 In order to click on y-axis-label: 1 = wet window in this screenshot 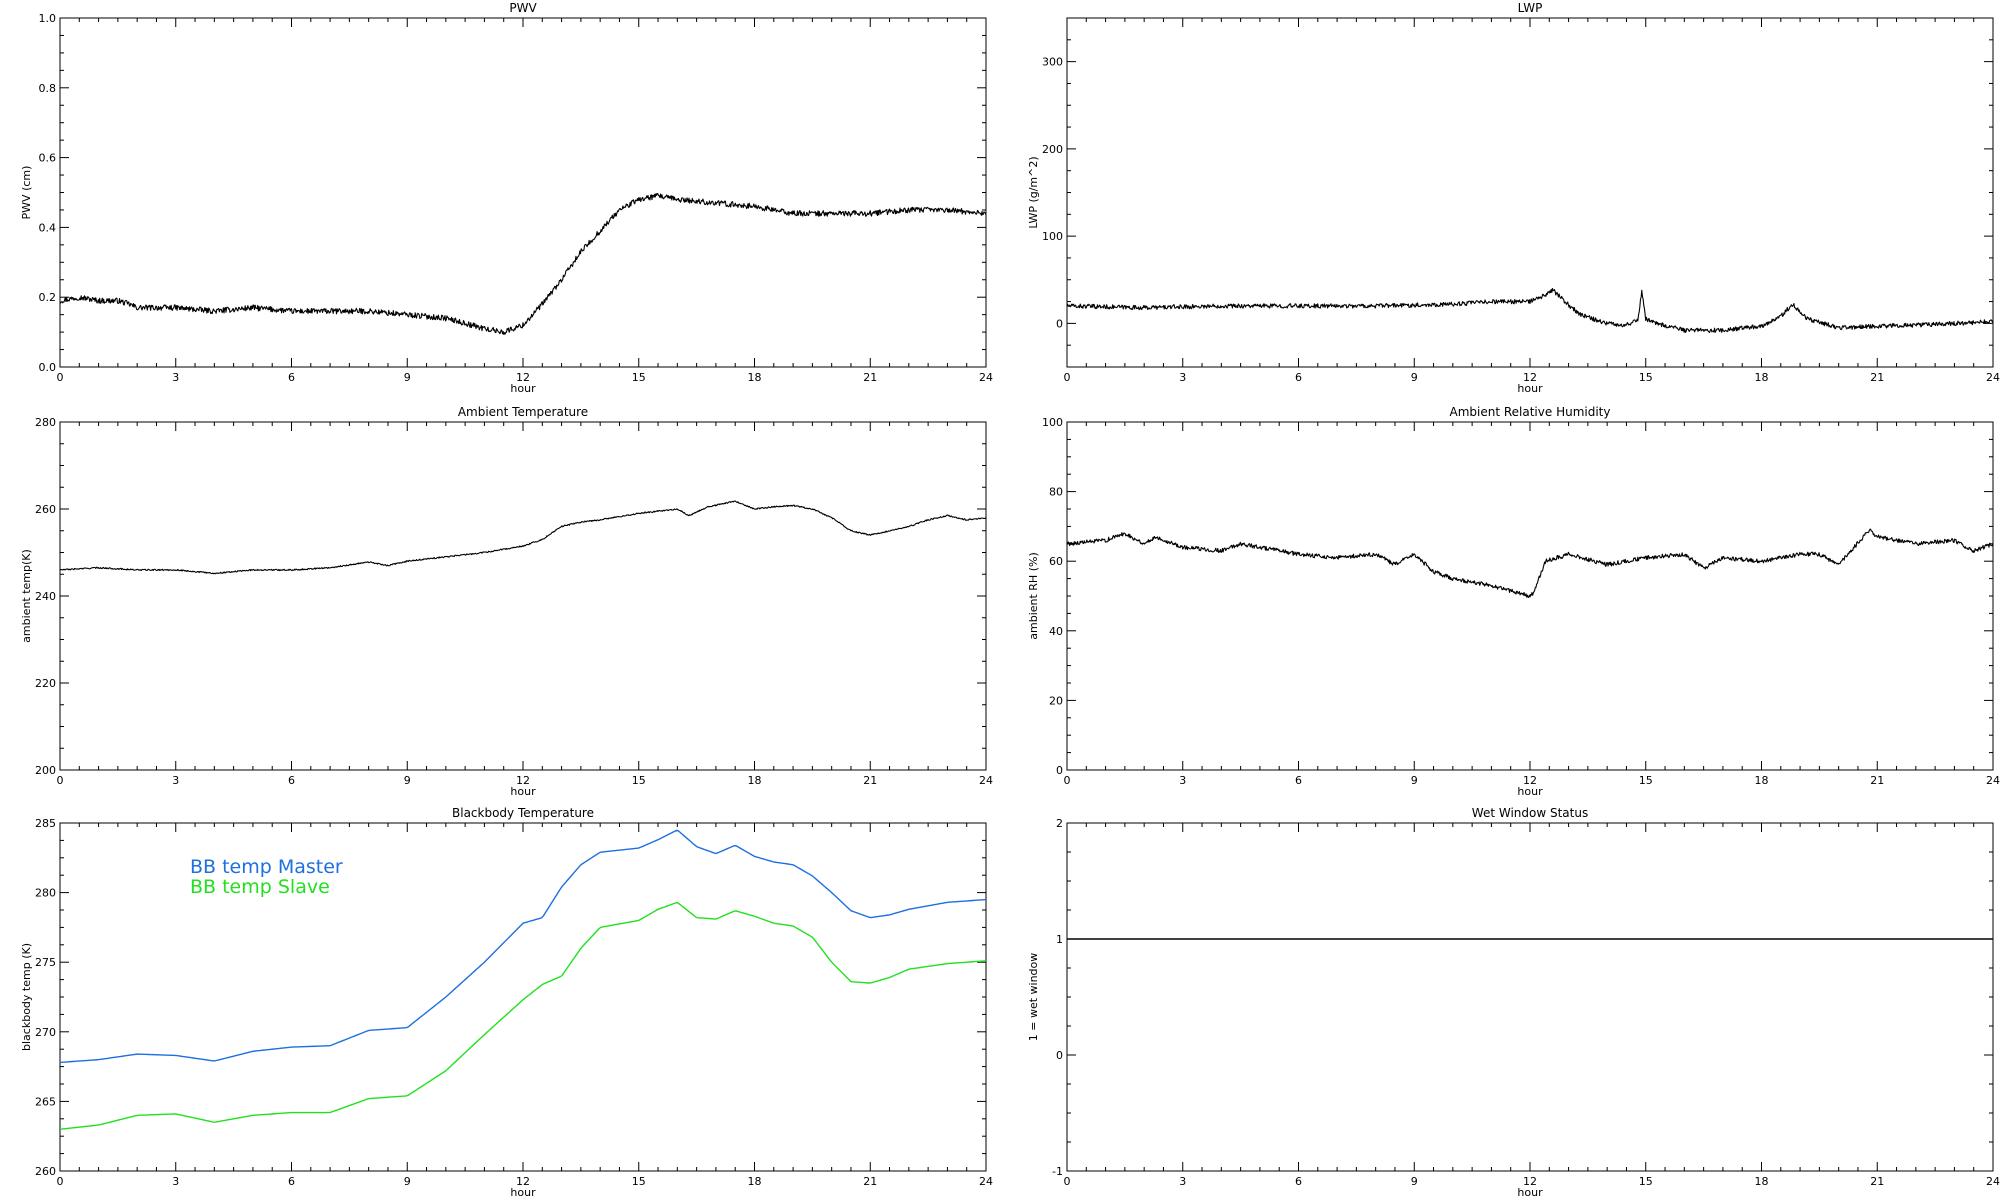, I will do `click(1033, 997)`.